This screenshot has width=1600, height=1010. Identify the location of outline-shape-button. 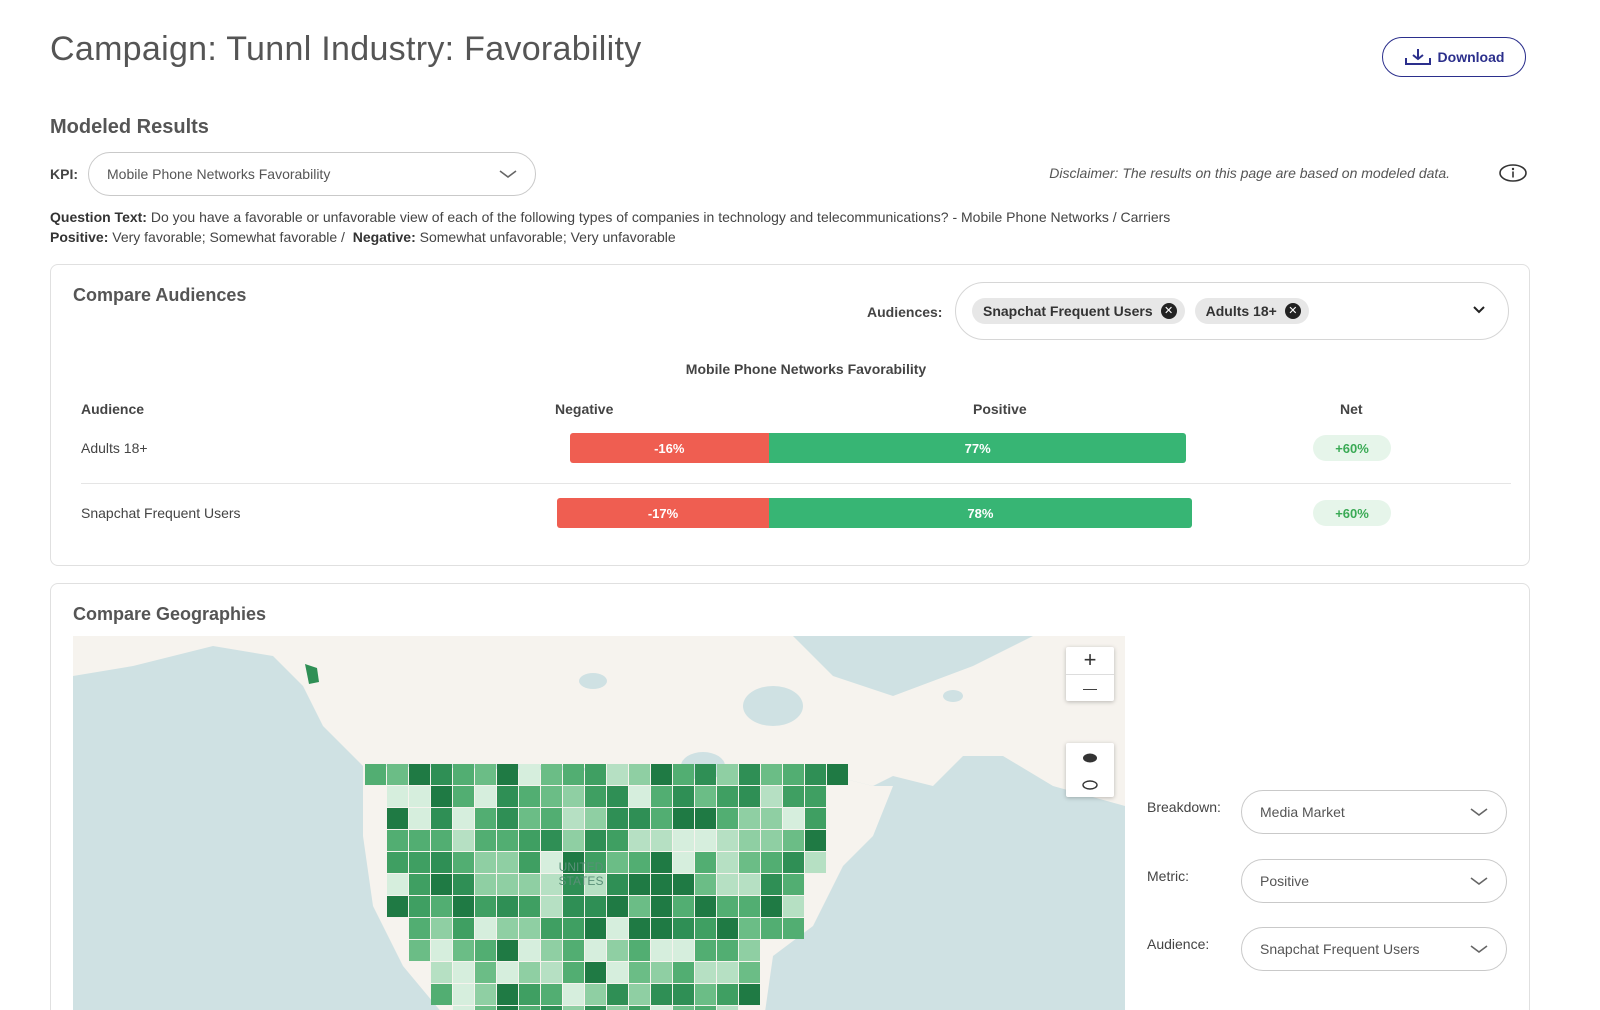
(1090, 783).